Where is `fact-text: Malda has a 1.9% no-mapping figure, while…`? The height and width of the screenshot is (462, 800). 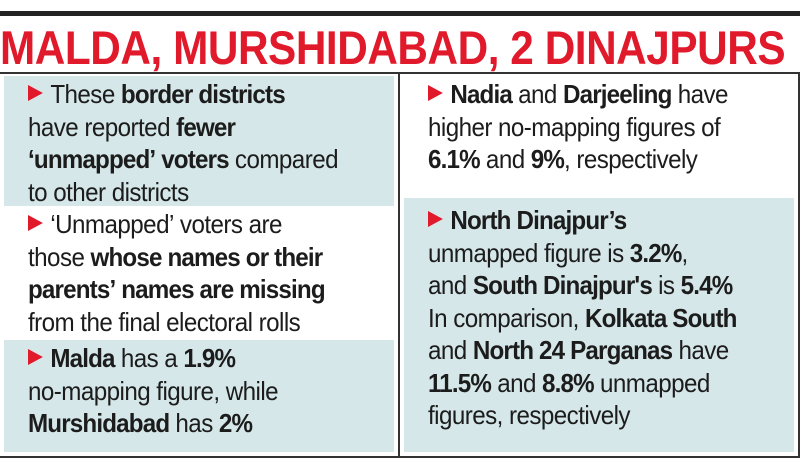
fact-text: Malda has a 1.9% no-mapping figure, while… is located at coordinates (198, 391).